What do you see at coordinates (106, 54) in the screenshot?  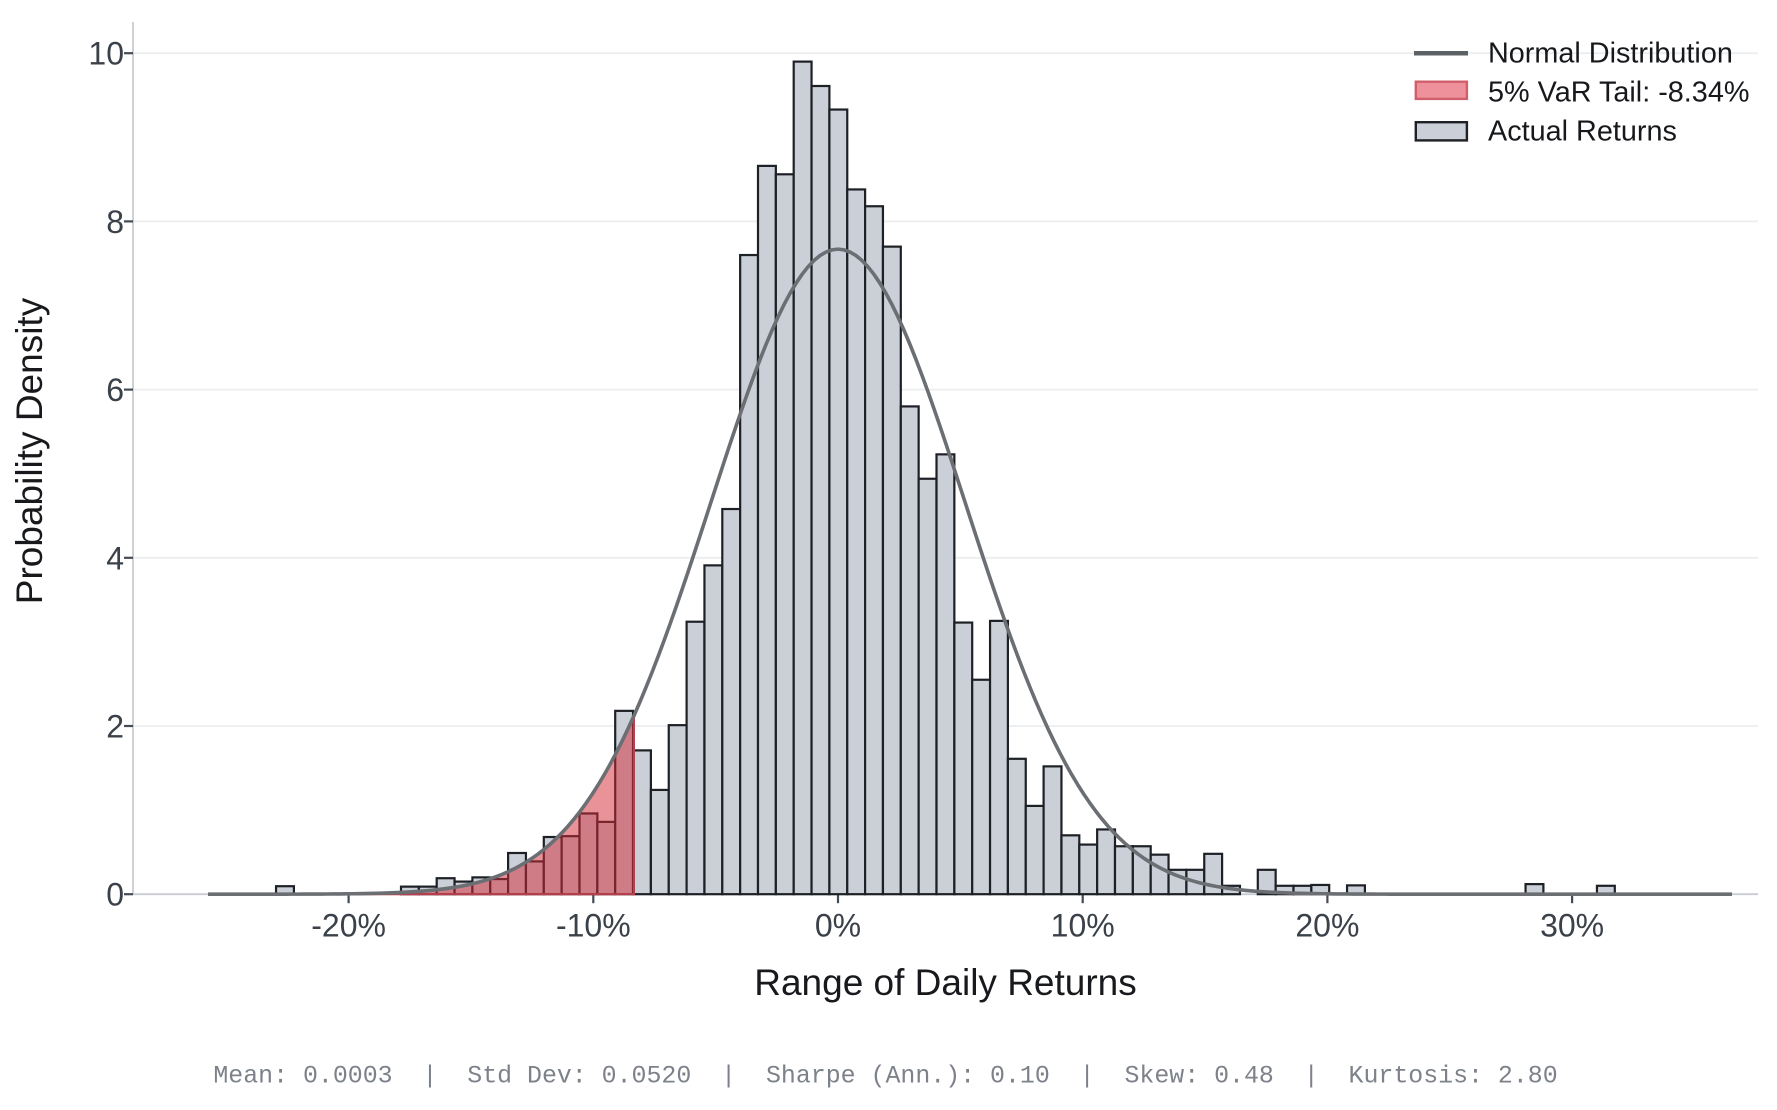 I see `svg-text: 10` at bounding box center [106, 54].